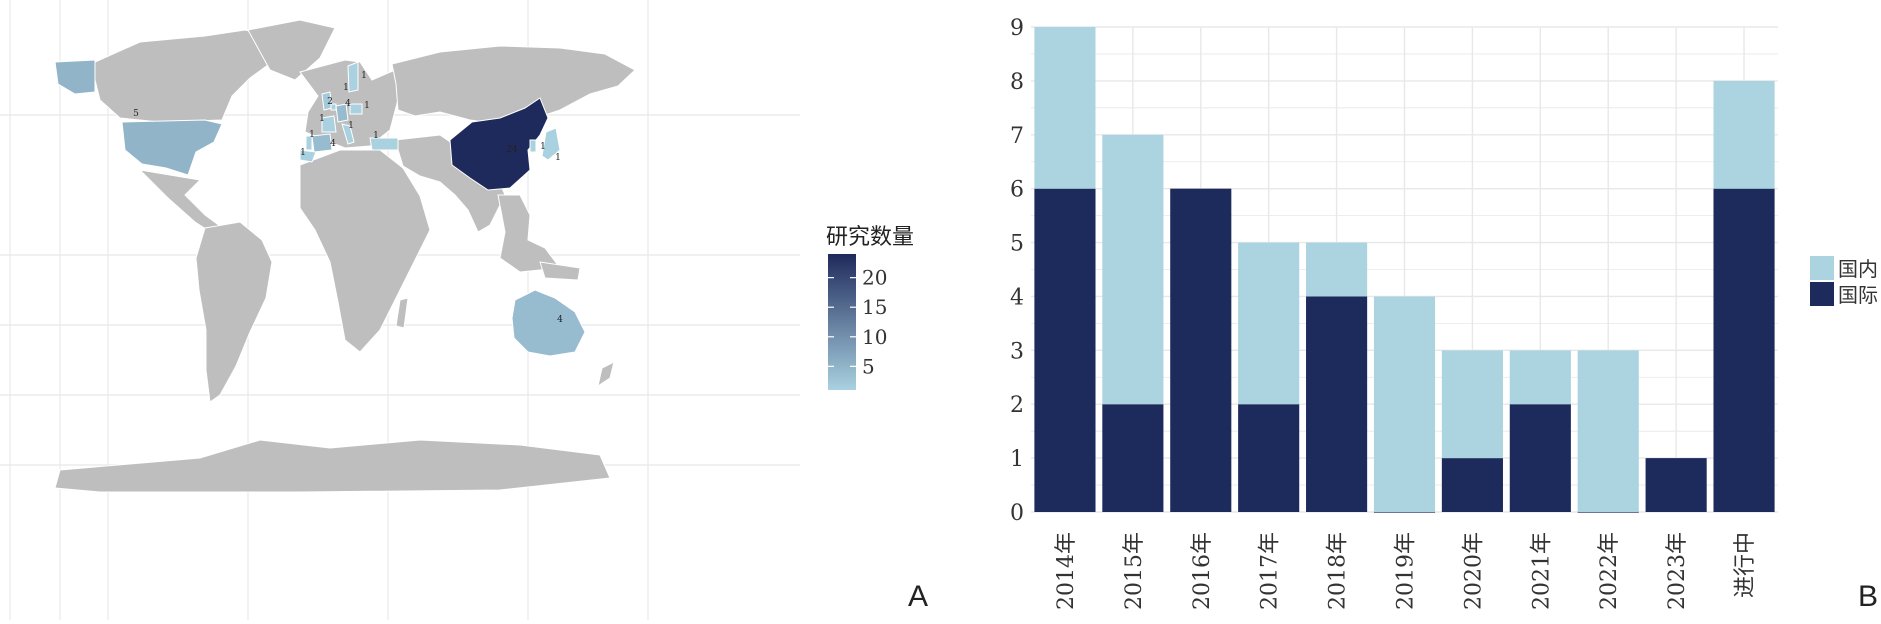 Image resolution: width=1881 pixels, height=624 pixels. What do you see at coordinates (529, 233) in the screenshot?
I see `land-southeast-asia` at bounding box center [529, 233].